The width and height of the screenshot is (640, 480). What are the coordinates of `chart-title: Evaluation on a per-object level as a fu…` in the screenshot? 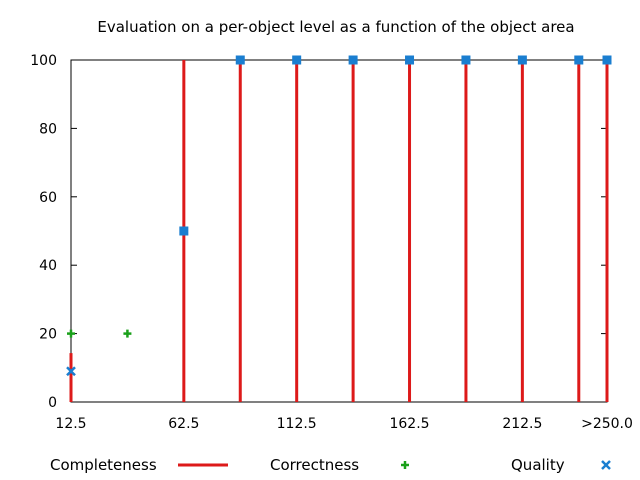 It's located at (335, 27).